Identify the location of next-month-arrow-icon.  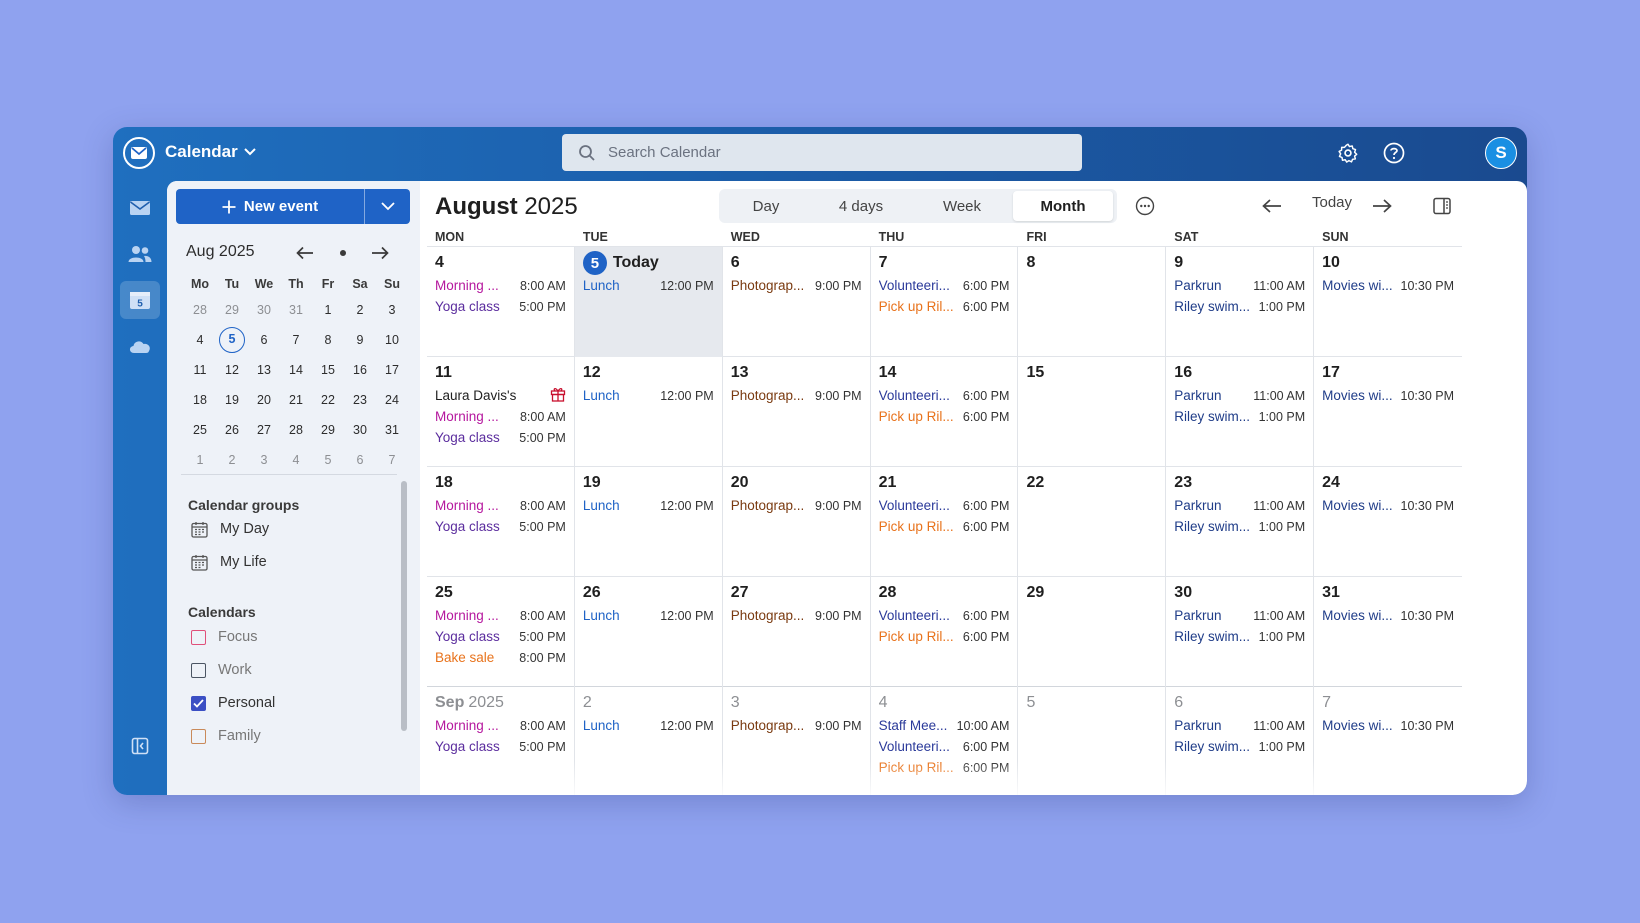
(1382, 206).